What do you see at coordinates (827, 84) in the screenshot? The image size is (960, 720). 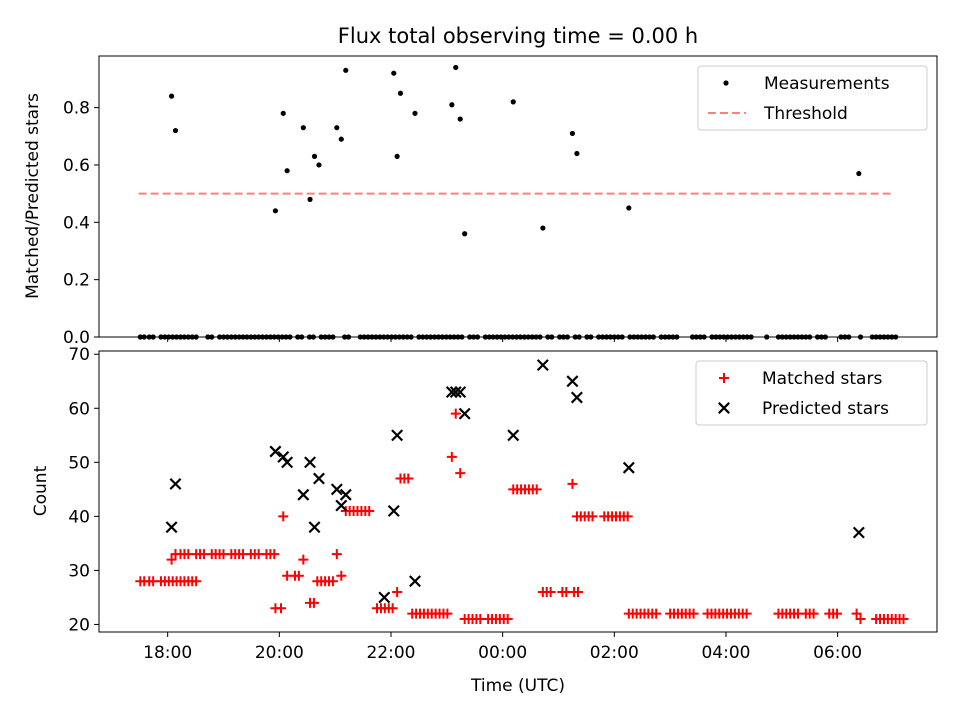 I see `legend-label: Measurements` at bounding box center [827, 84].